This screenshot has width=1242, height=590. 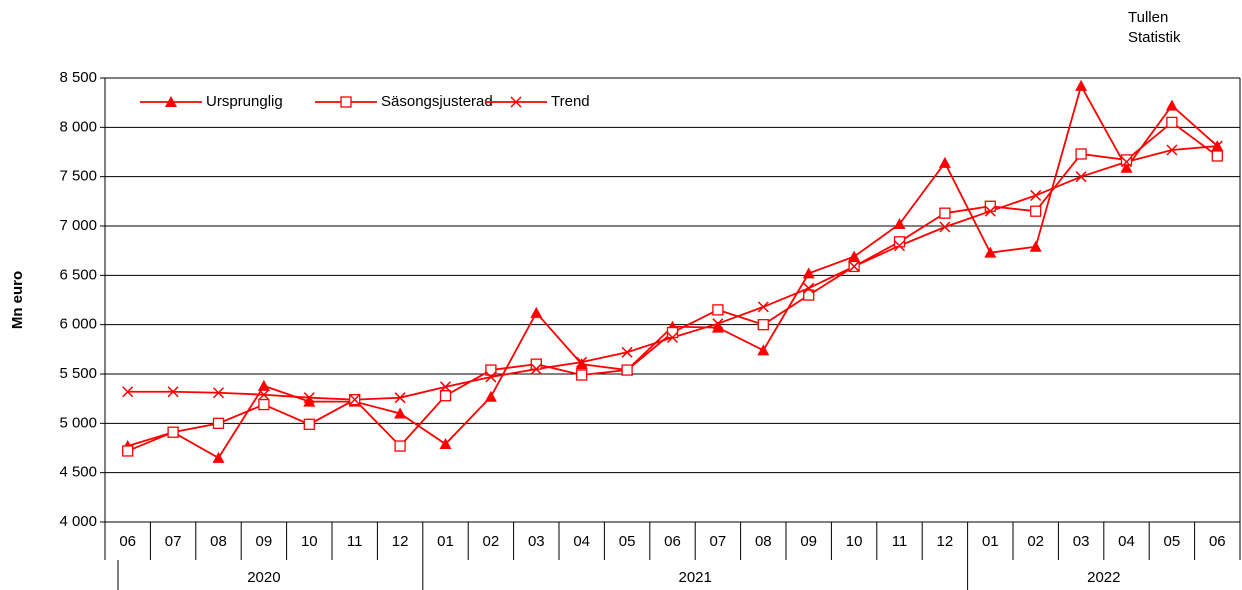 I want to click on legend-label: Säsongsjusterad, so click(x=437, y=101).